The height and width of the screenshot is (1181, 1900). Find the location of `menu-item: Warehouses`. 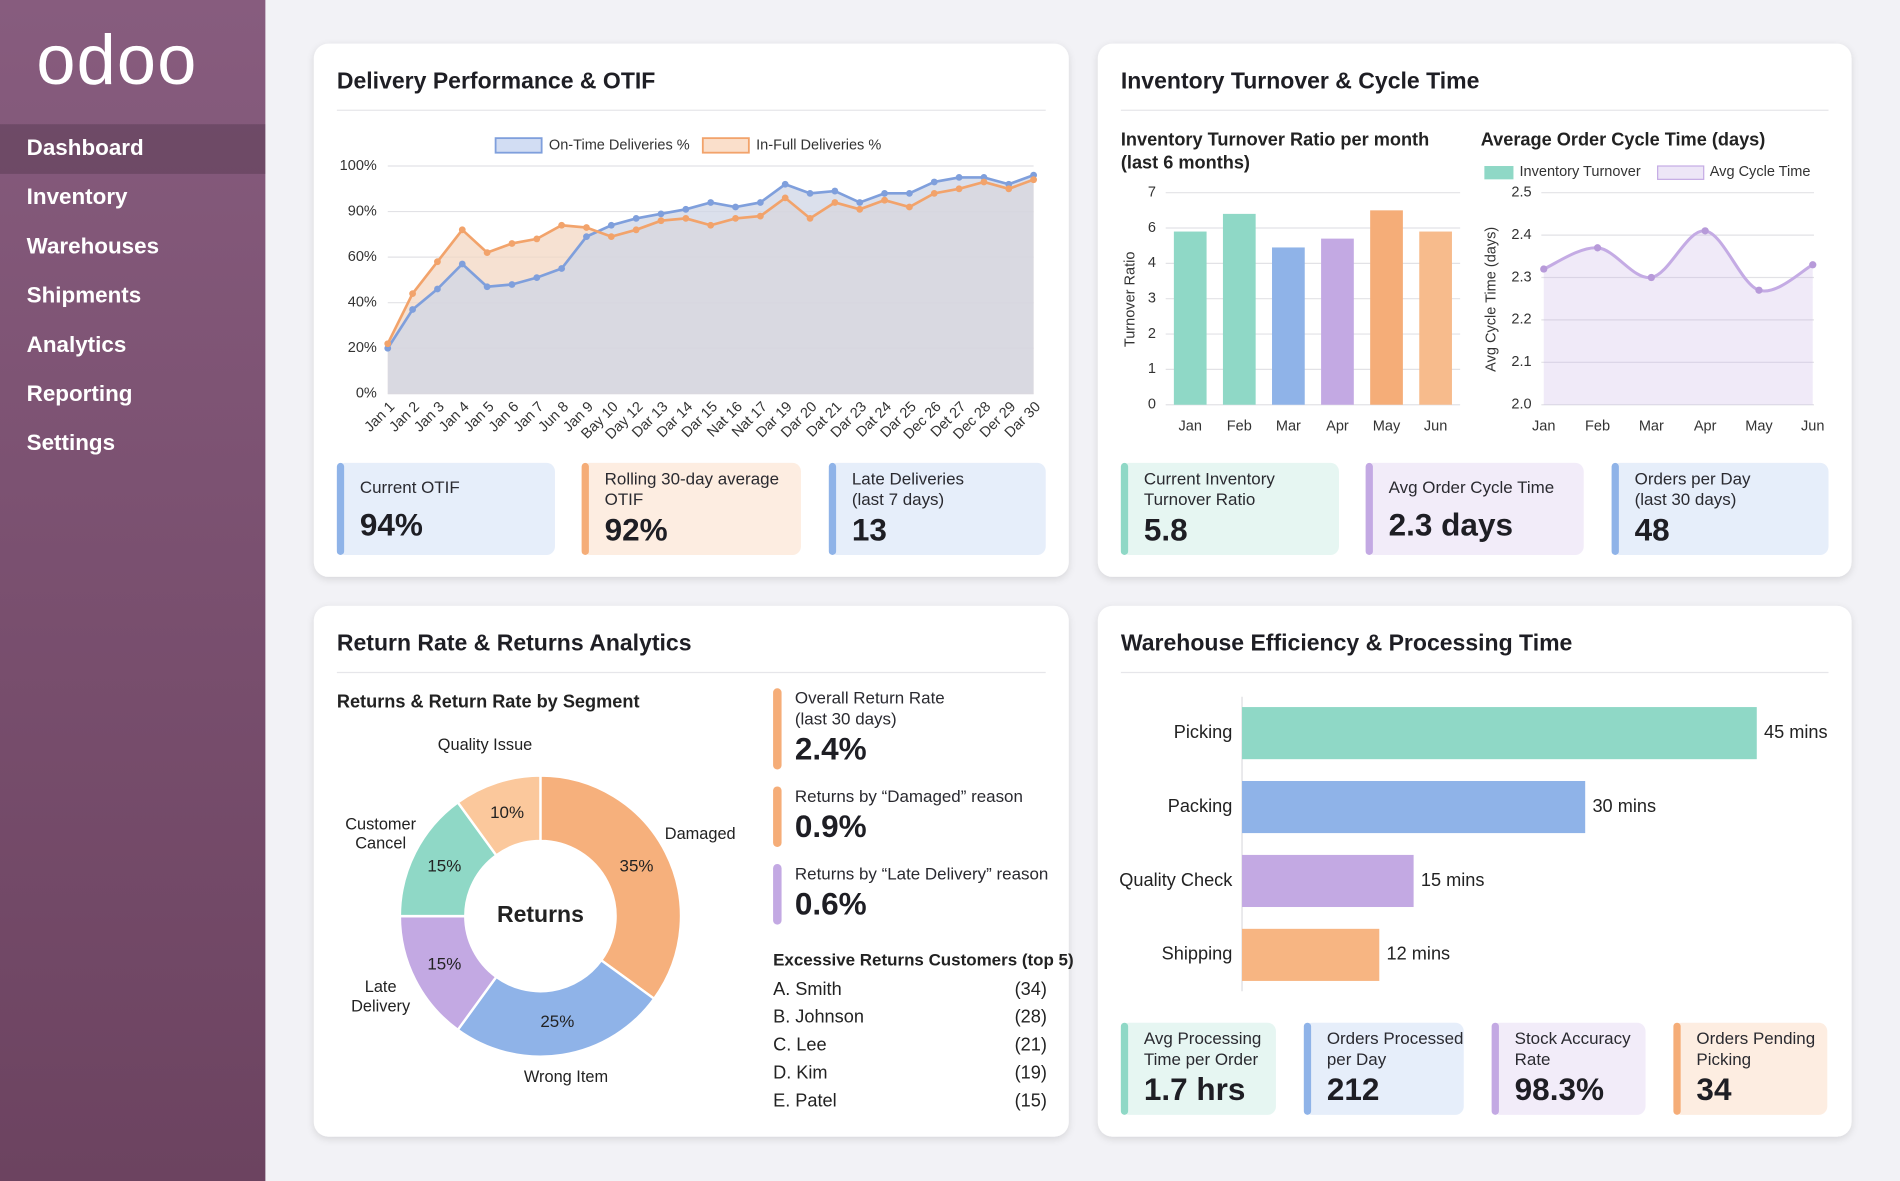

menu-item: Warehouses is located at coordinates (93, 245).